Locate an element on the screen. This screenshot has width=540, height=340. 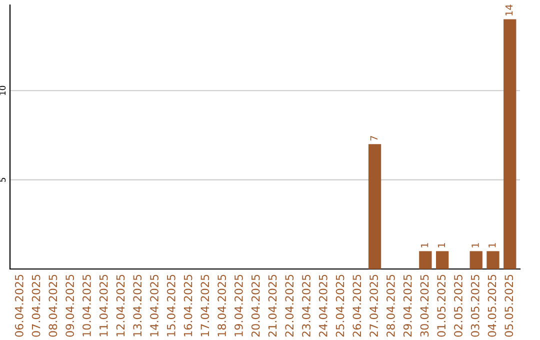
data-label: 7 is located at coordinates (374, 138).